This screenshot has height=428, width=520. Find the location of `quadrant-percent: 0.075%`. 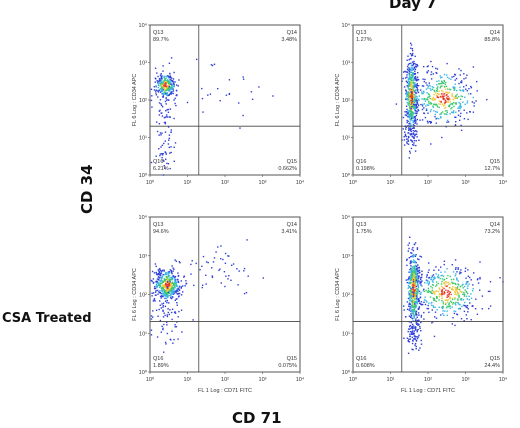

quadrant-percent: 0.075% is located at coordinates (287, 366).